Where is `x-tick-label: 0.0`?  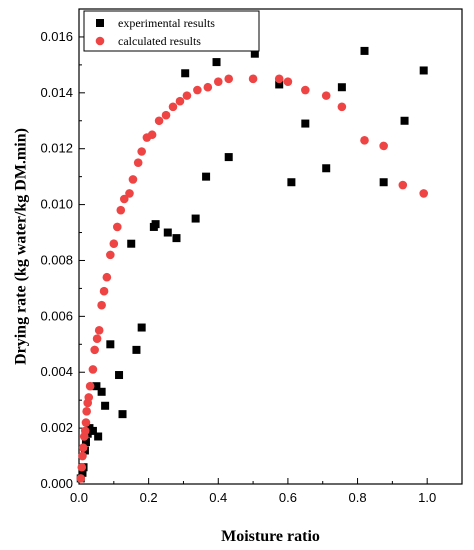 x-tick-label: 0.0 is located at coordinates (79, 497).